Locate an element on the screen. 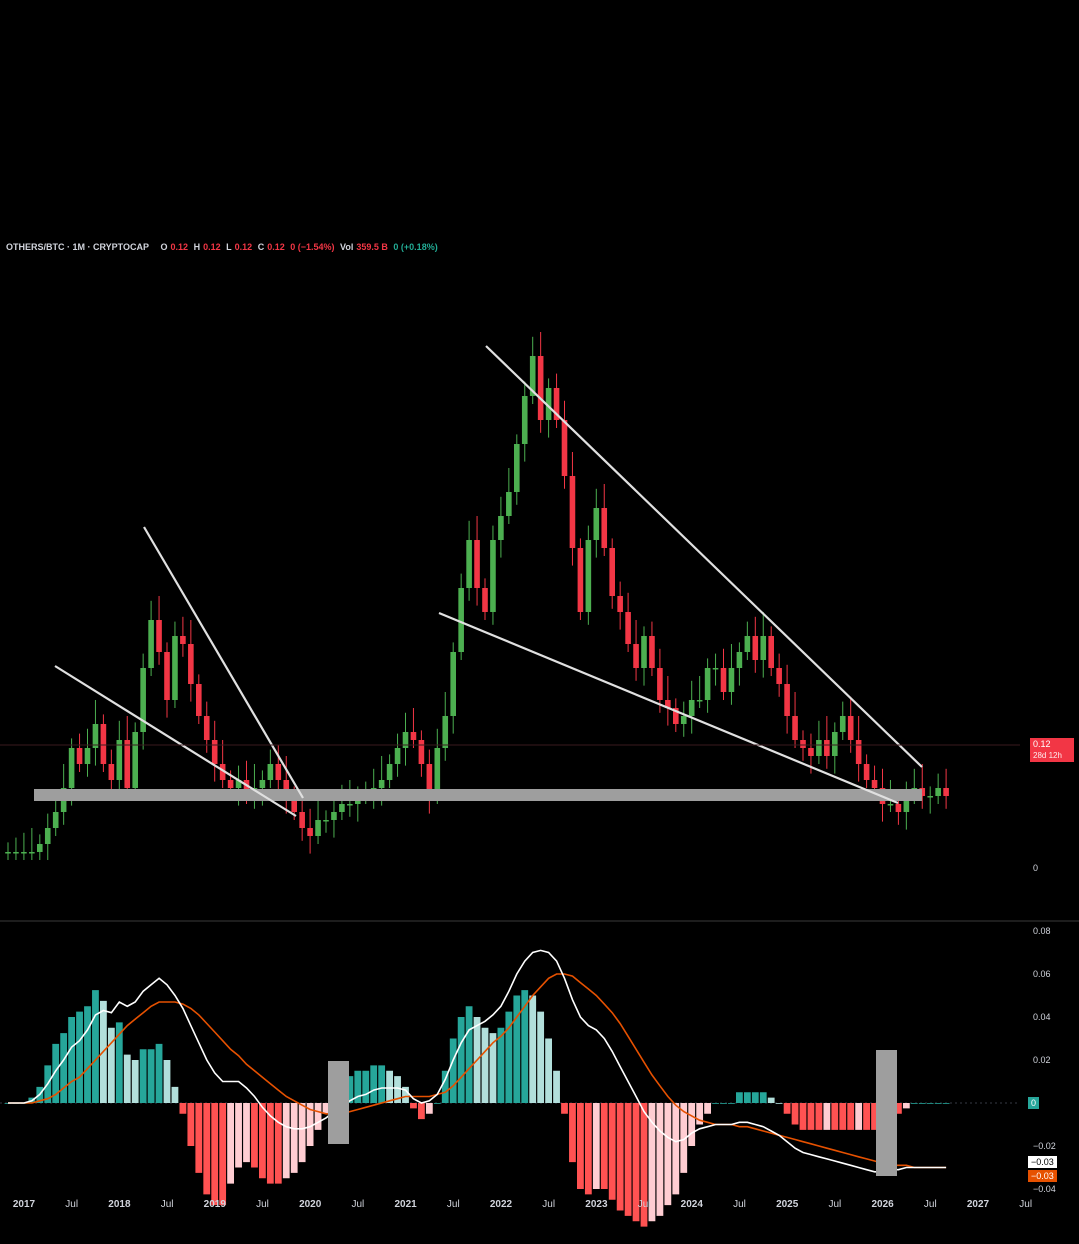 The image size is (1079, 1244). wedge-2022-upper-trendline is located at coordinates (704, 556).